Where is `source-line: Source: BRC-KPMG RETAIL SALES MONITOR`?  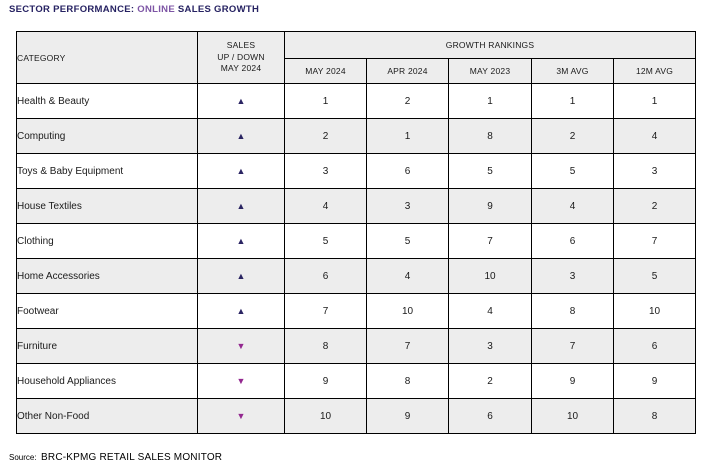 source-line: Source: BRC-KPMG RETAIL SALES MONITOR is located at coordinates (115, 456).